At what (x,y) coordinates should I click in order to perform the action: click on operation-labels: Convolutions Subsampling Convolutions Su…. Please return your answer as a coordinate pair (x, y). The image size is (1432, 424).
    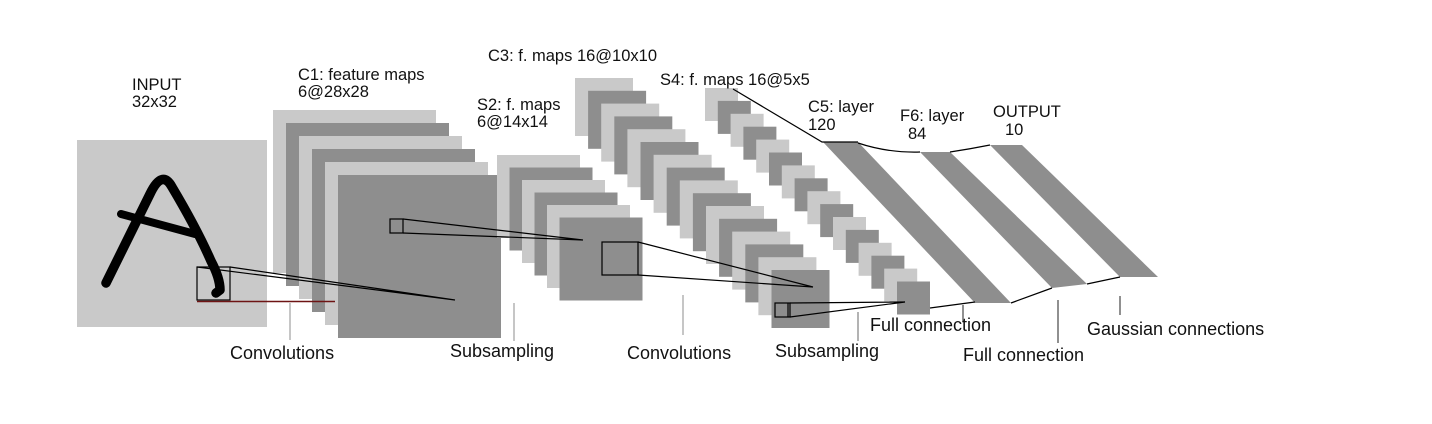
    Looking at the image, I should click on (747, 340).